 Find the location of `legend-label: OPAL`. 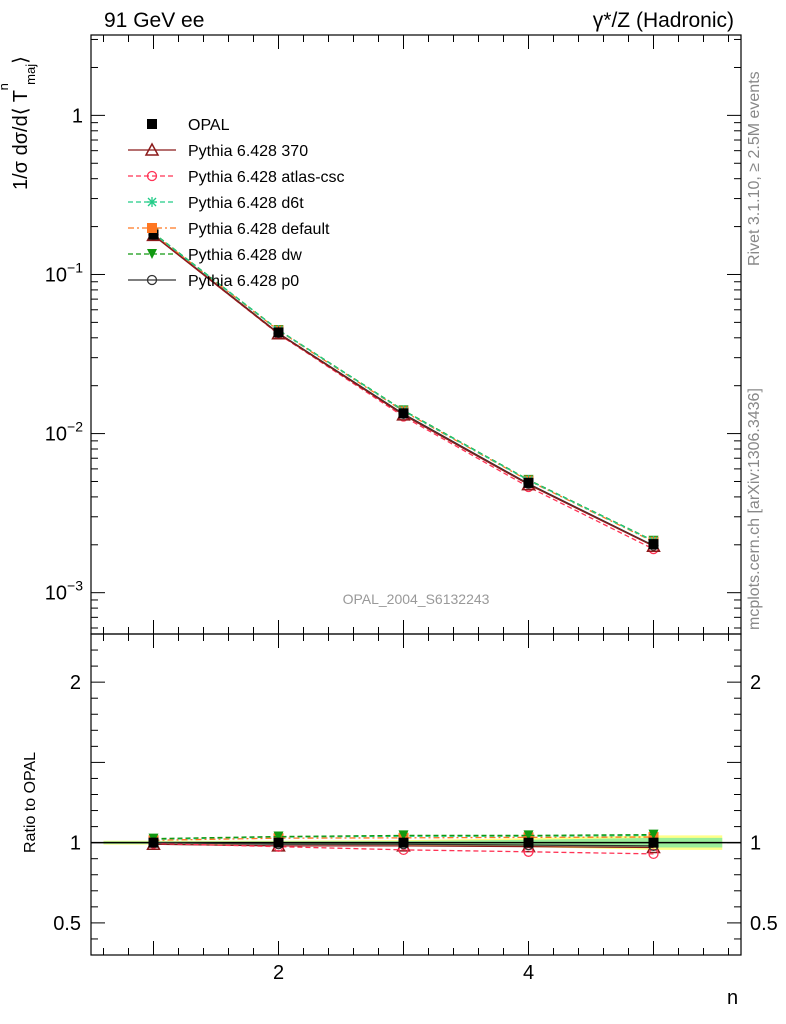

legend-label: OPAL is located at coordinates (209, 125).